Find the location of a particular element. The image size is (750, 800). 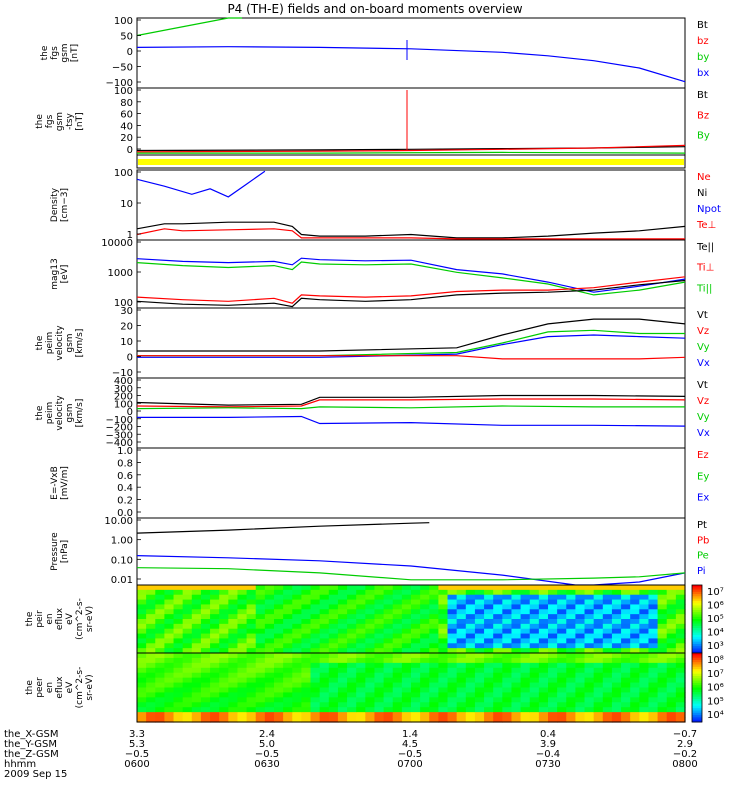

x-axis-value: −0.5 is located at coordinates (410, 754).